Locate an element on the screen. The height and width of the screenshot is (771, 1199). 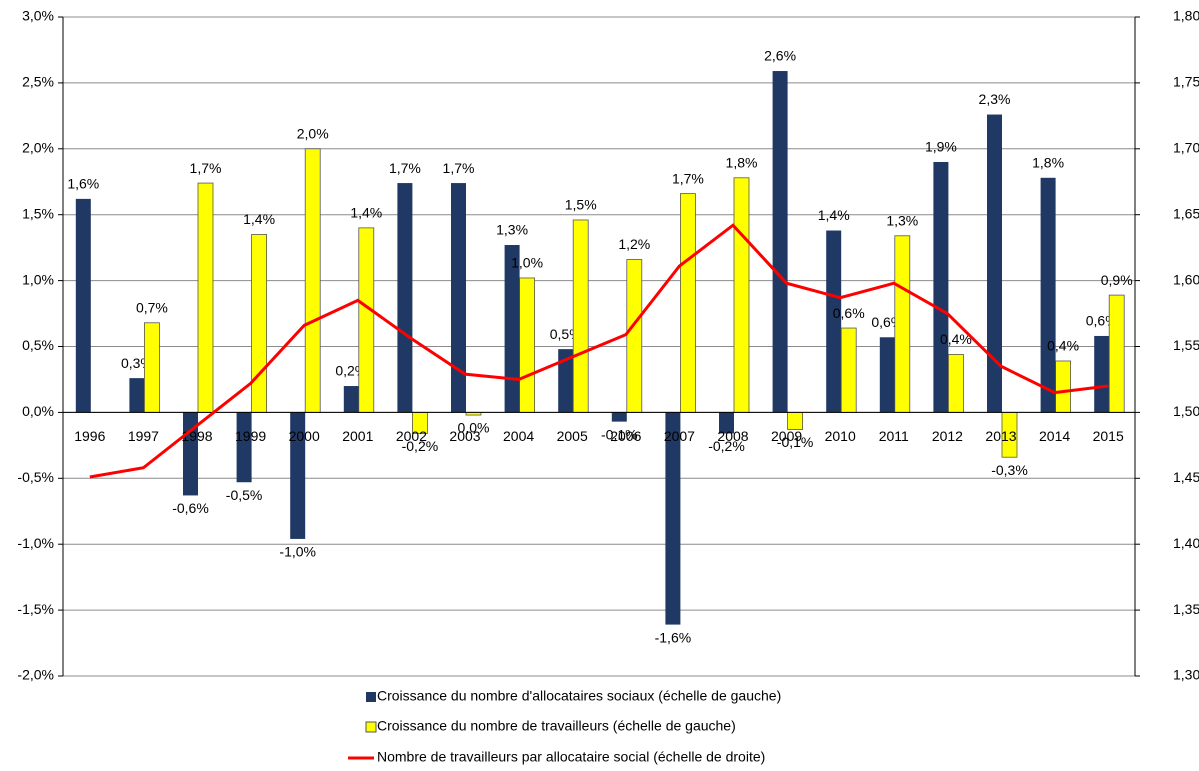
data-label: 0,7% is located at coordinates (152, 307).